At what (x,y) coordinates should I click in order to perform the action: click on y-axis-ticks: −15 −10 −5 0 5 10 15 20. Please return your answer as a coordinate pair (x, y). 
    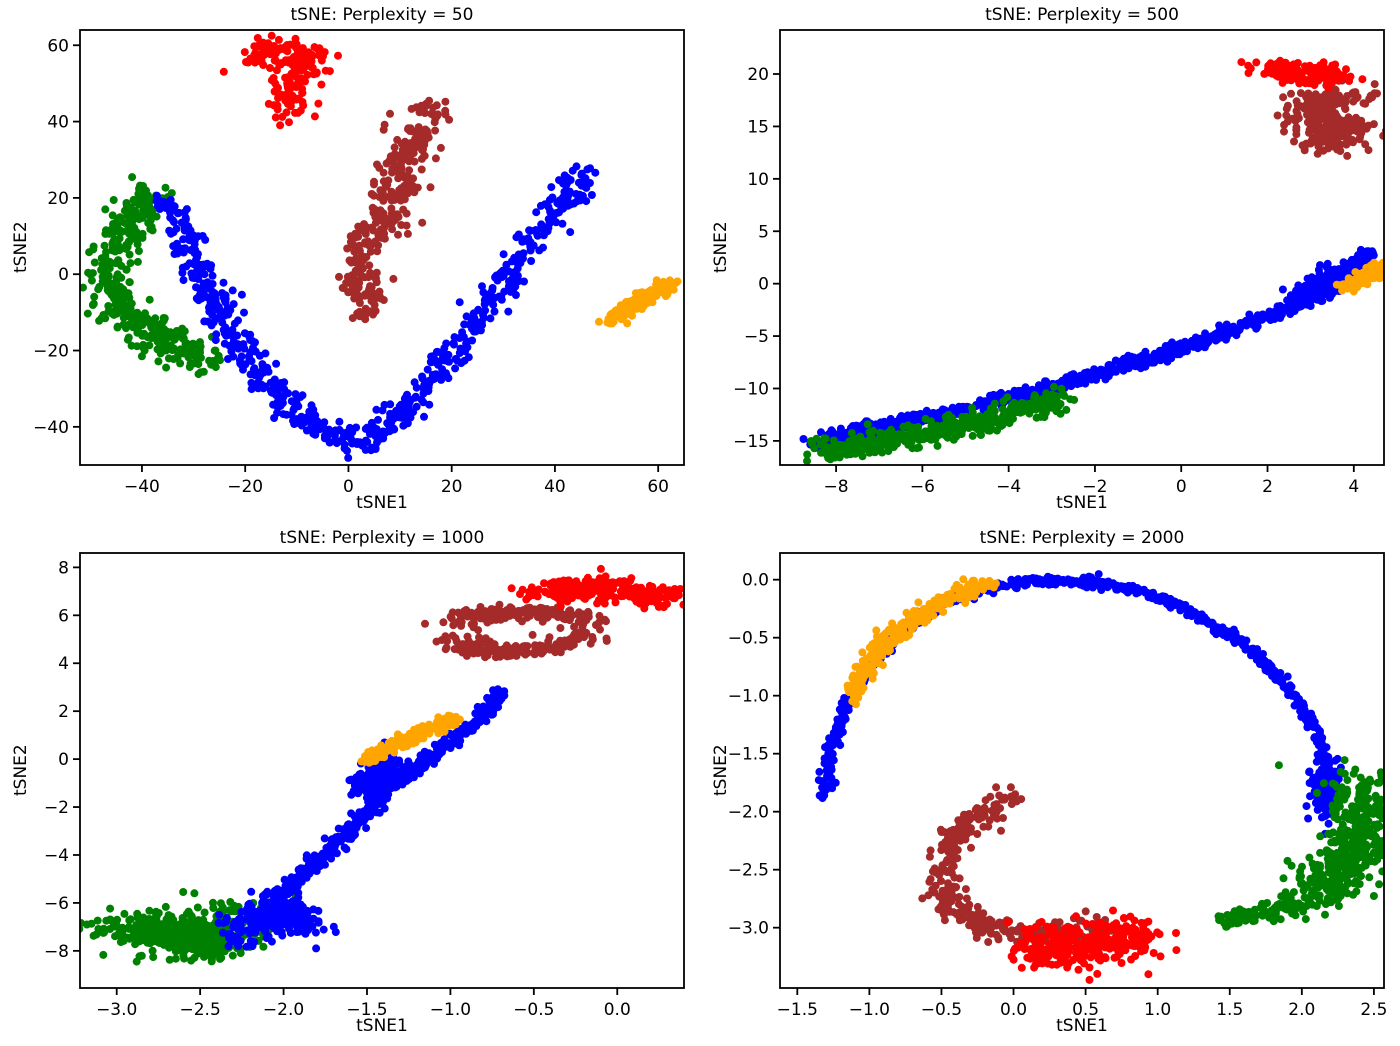
    Looking at the image, I should click on (756, 258).